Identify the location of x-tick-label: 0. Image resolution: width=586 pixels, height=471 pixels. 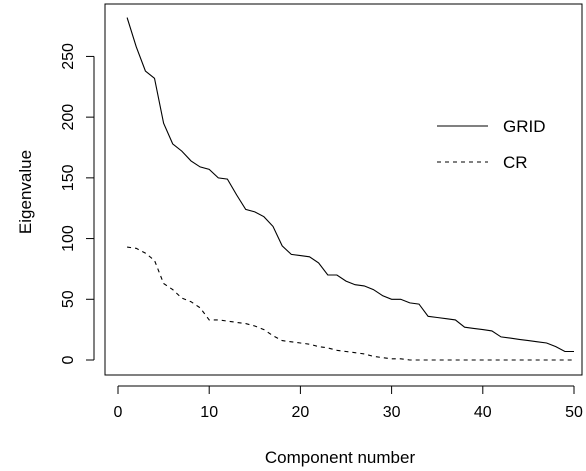
(118, 412).